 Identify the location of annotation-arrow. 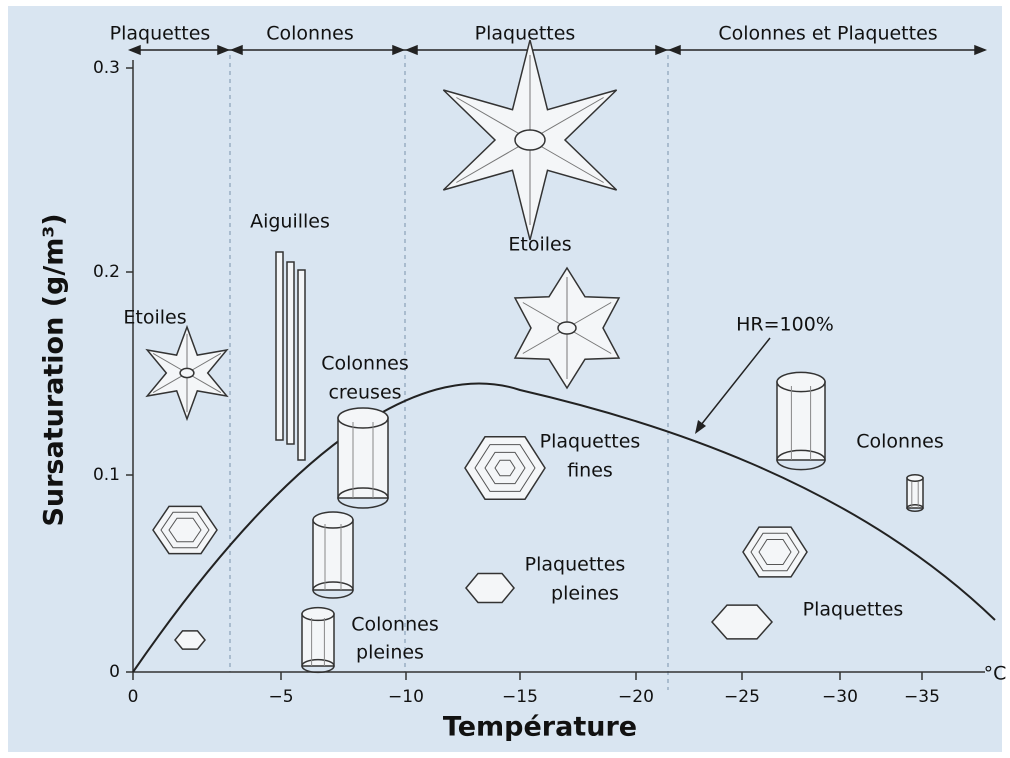
(733, 384).